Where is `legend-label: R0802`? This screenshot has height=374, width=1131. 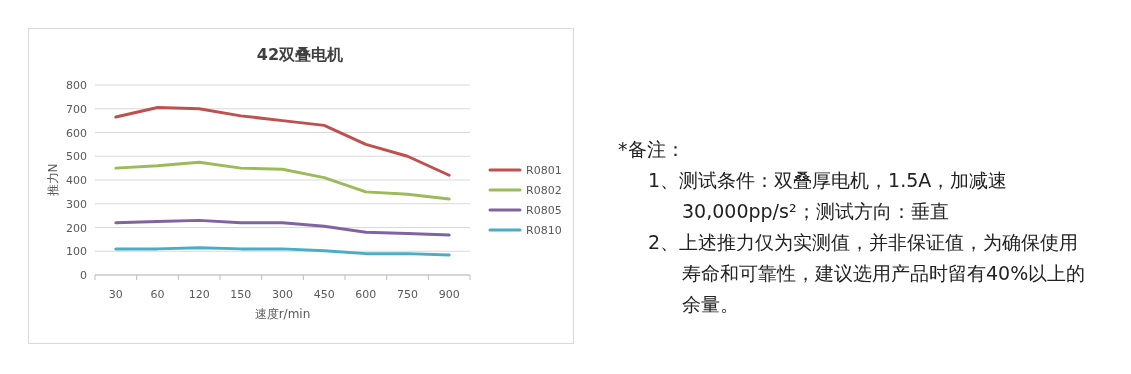
legend-label: R0802 is located at coordinates (544, 190).